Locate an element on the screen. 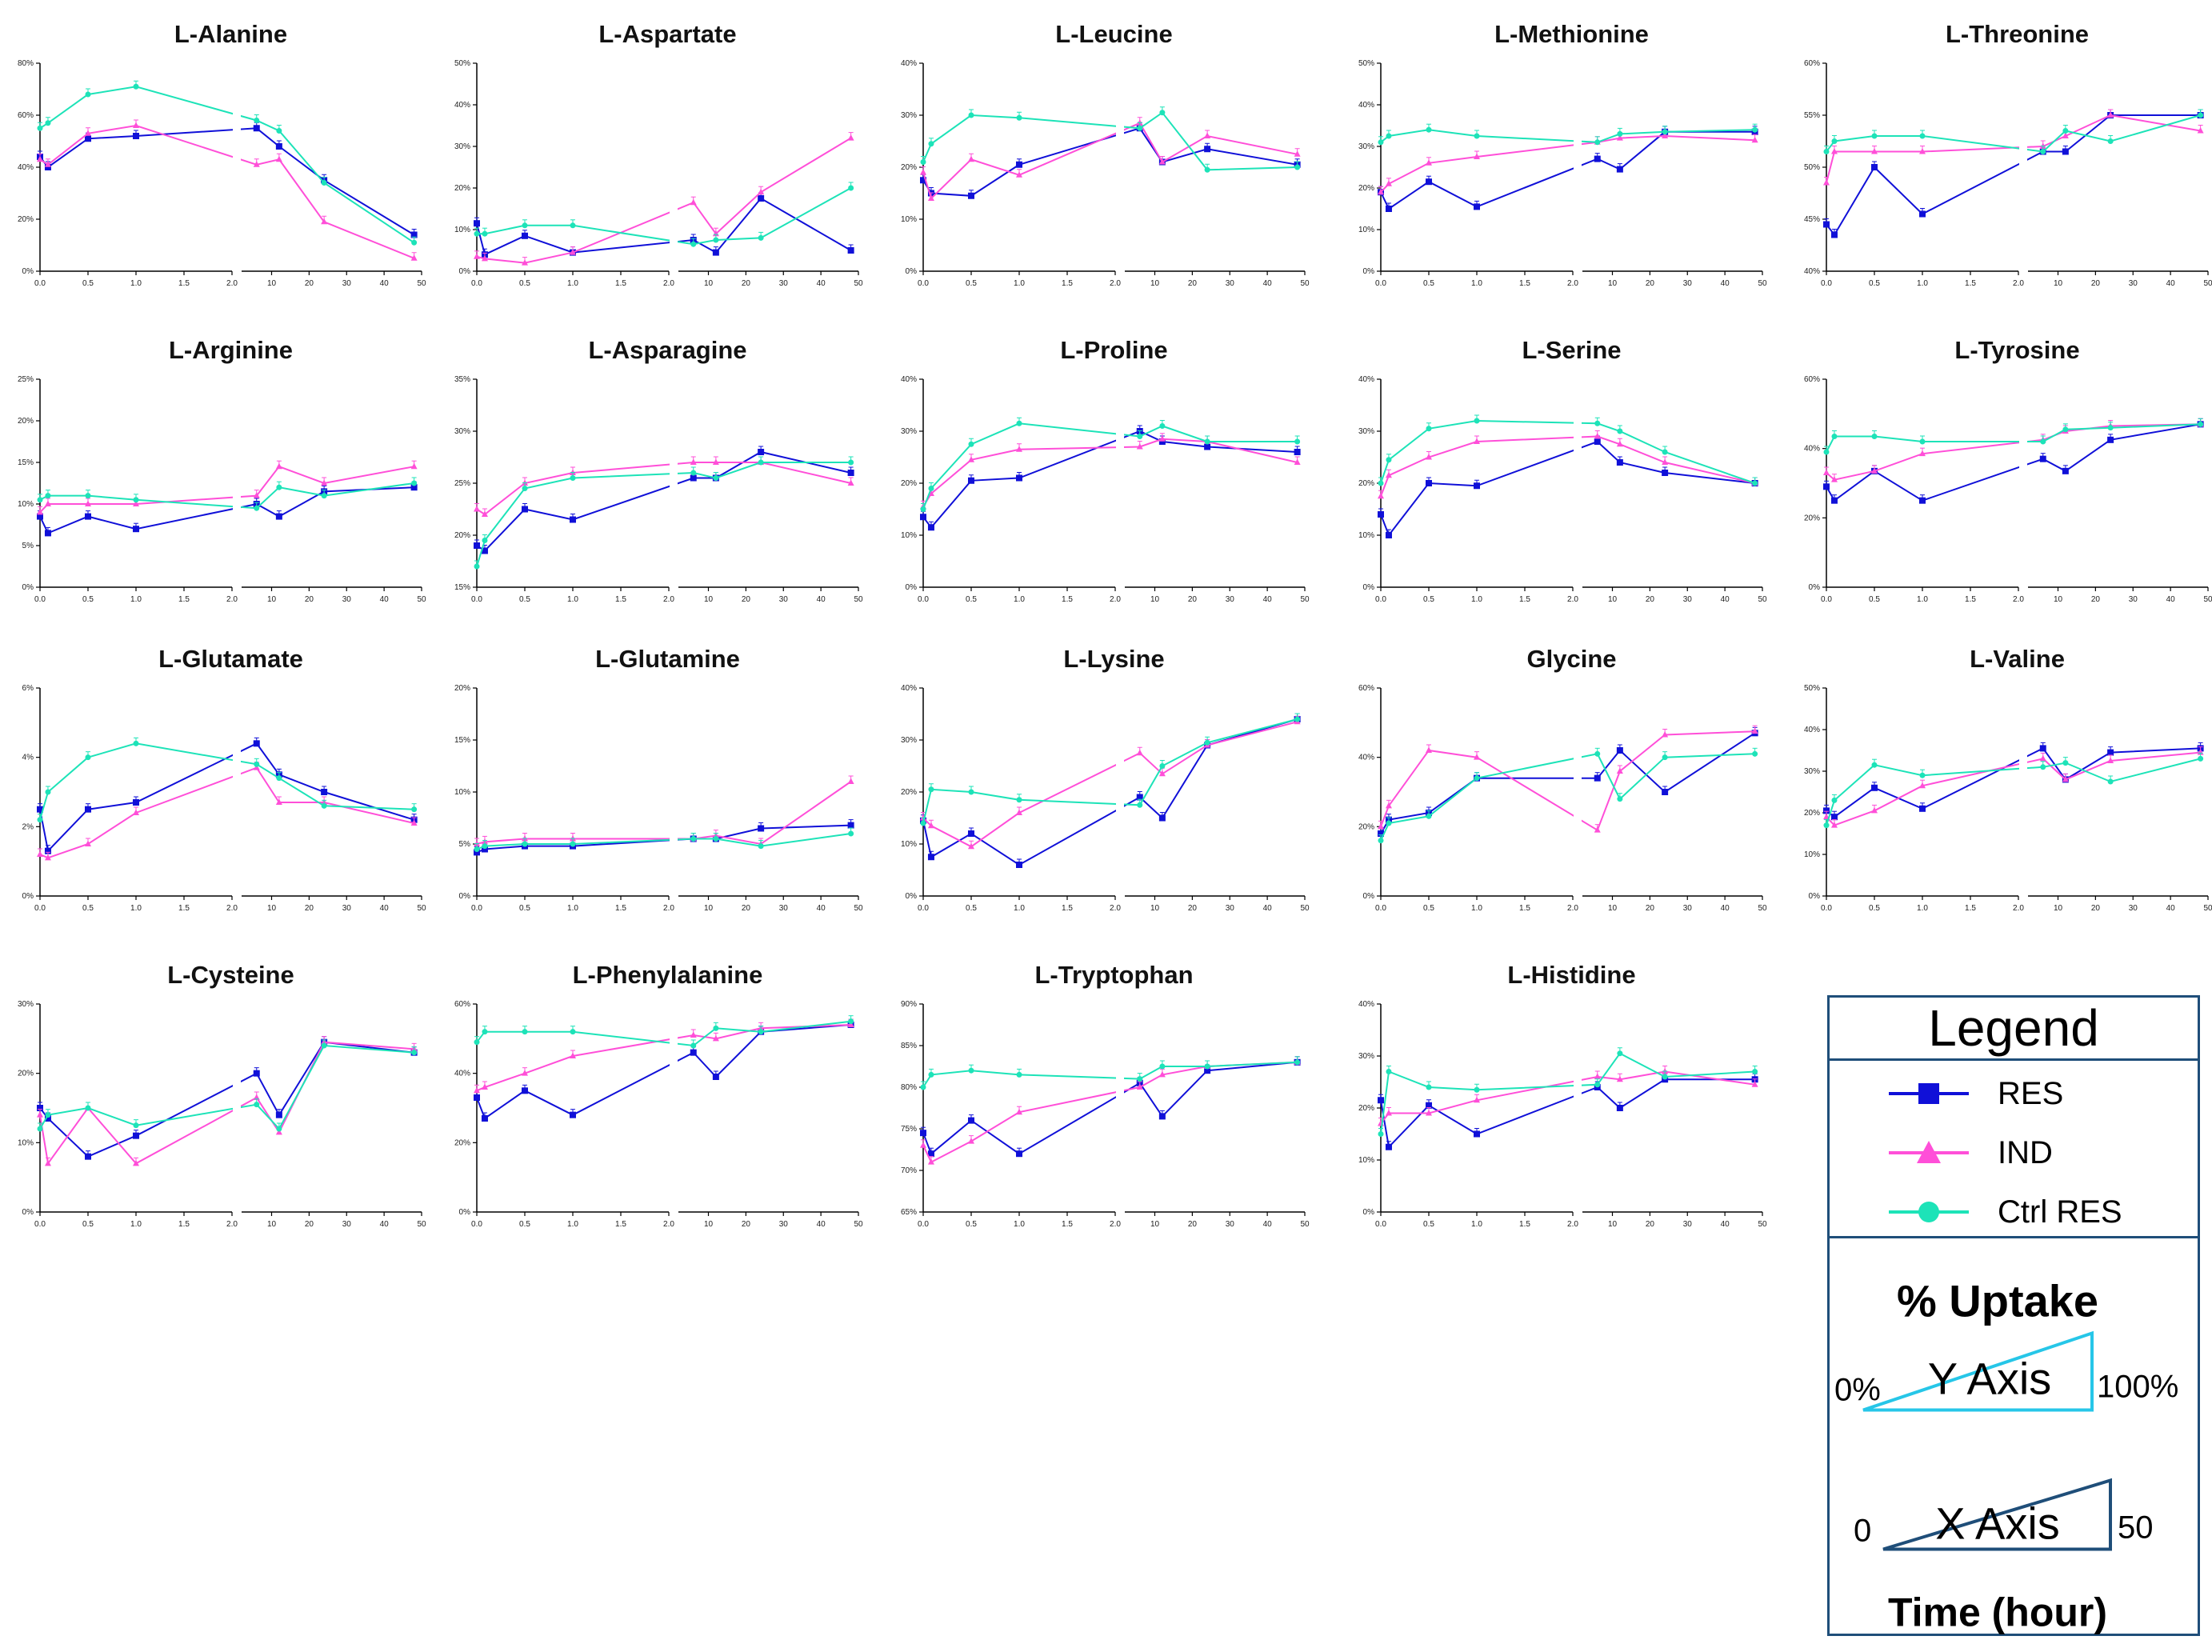 This screenshot has width=2212, height=1652. legend-label-res: RES is located at coordinates (2031, 1093).